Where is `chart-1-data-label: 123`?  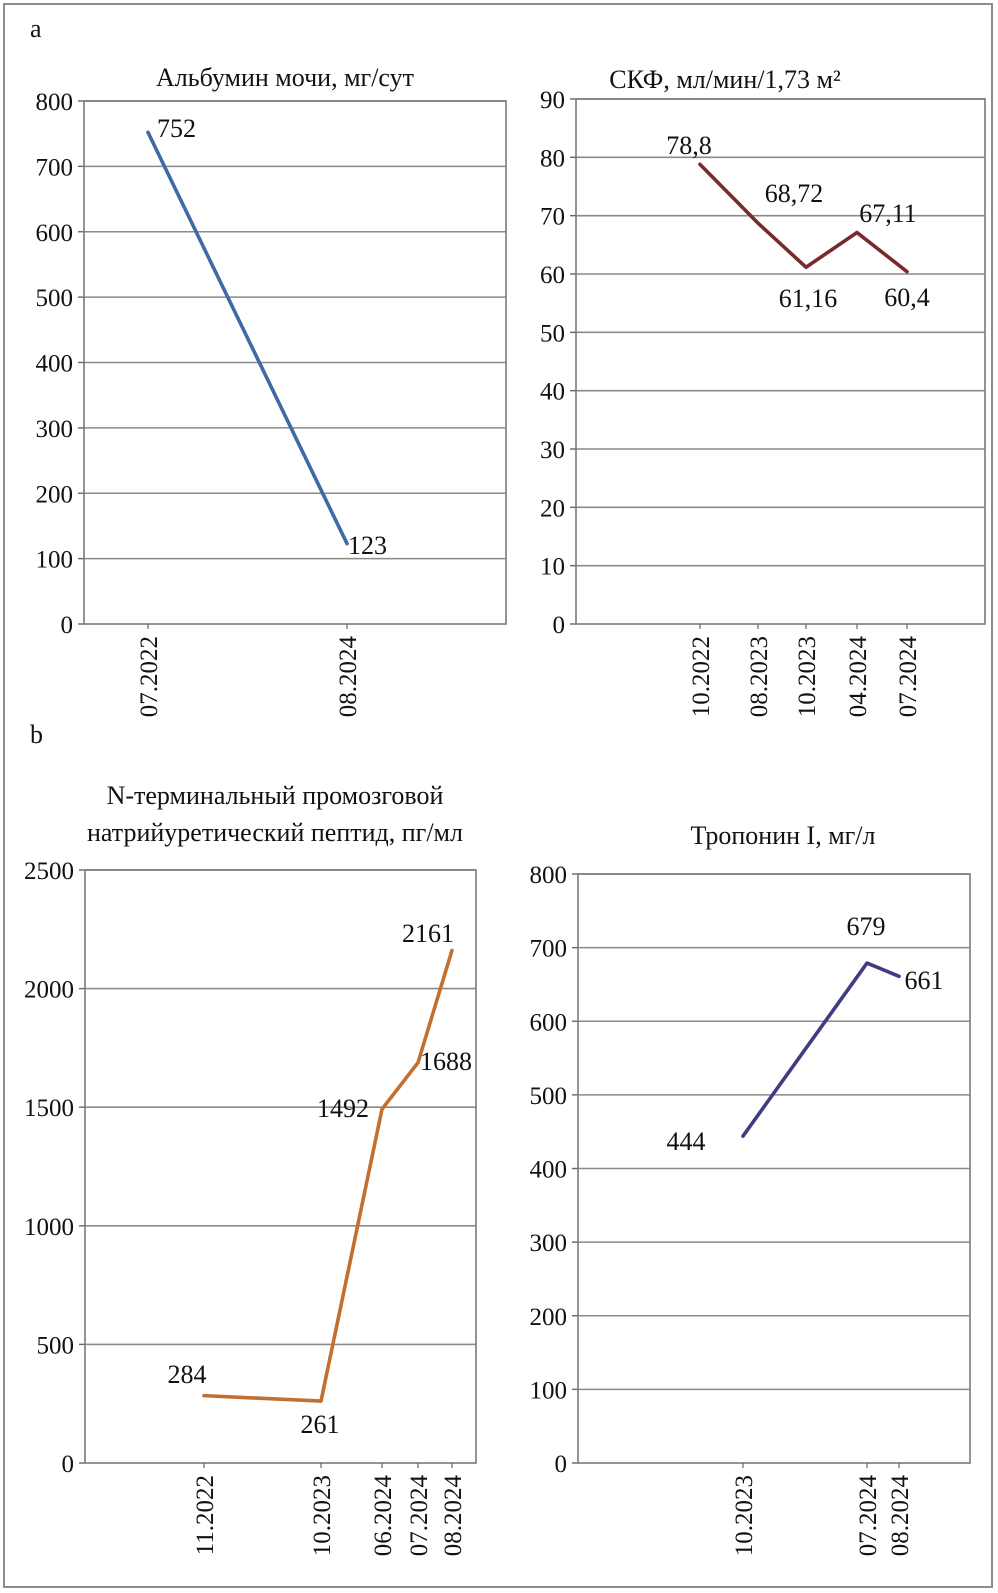
chart-1-data-label: 123 is located at coordinates (367, 545).